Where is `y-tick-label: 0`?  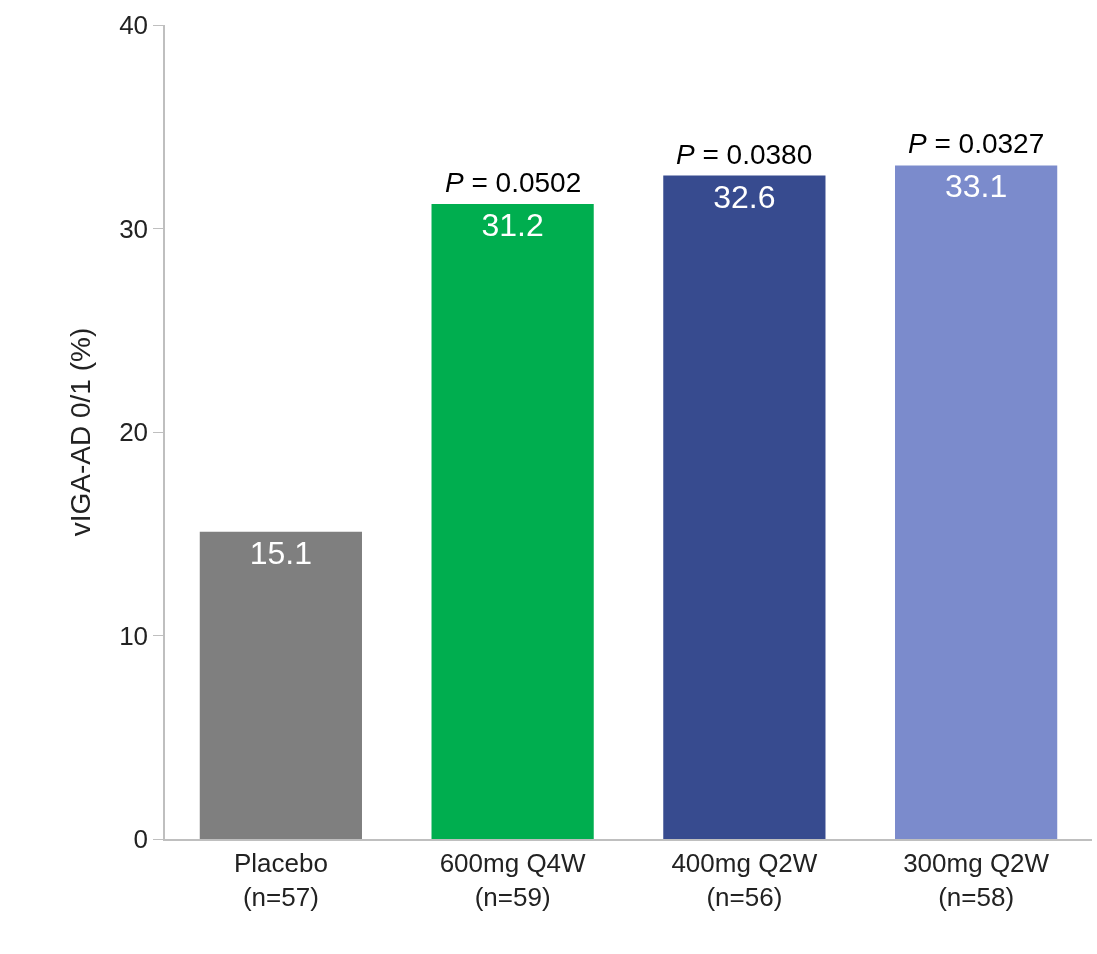
y-tick-label: 0 is located at coordinates (141, 839).